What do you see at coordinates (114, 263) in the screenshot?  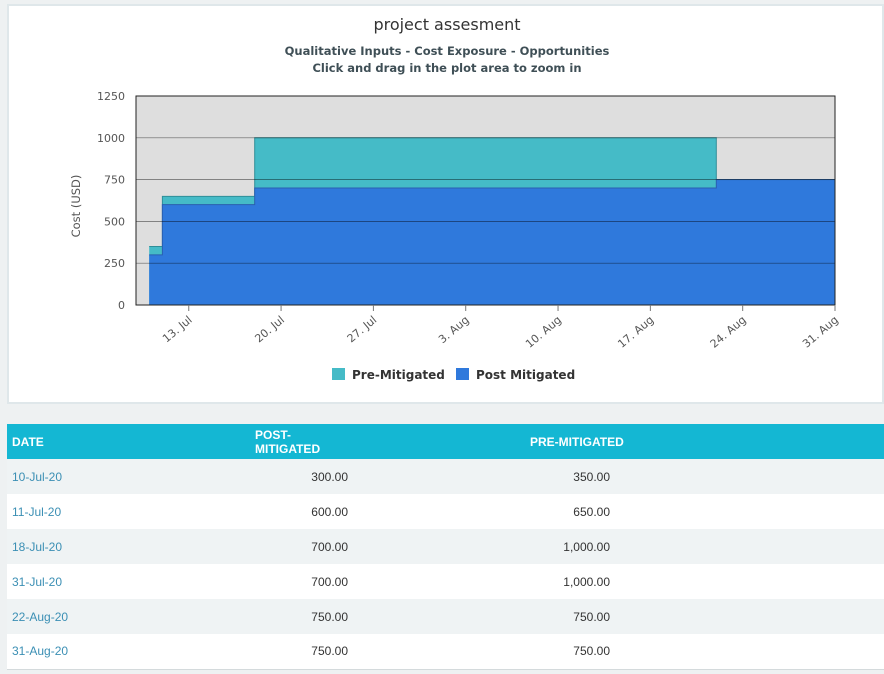 I see `y-tick-label: 250` at bounding box center [114, 263].